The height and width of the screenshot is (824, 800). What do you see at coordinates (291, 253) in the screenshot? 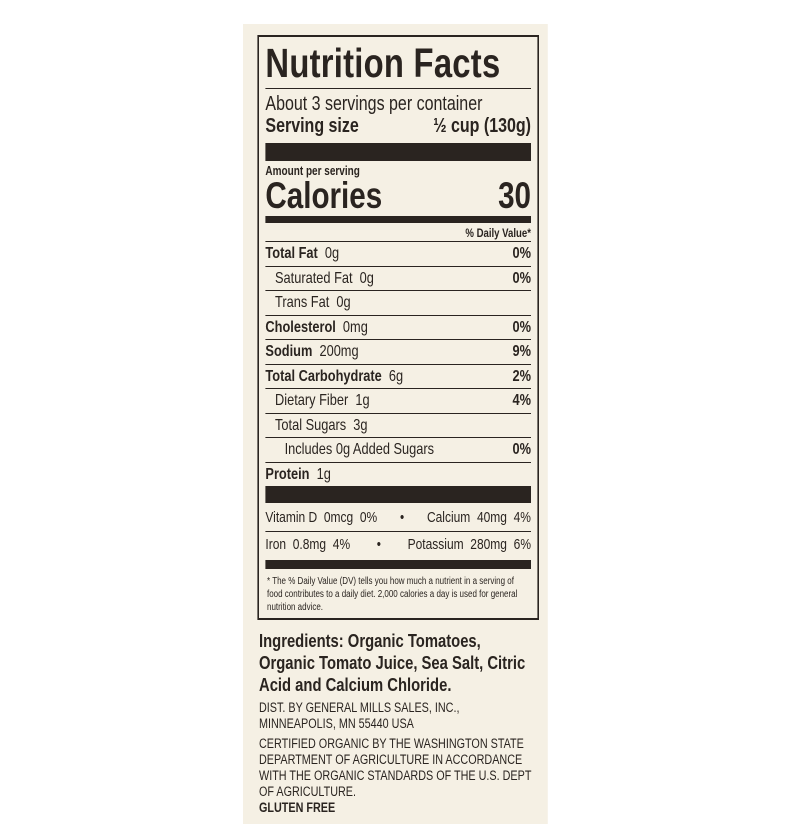
I see `label-text: Total Fat` at bounding box center [291, 253].